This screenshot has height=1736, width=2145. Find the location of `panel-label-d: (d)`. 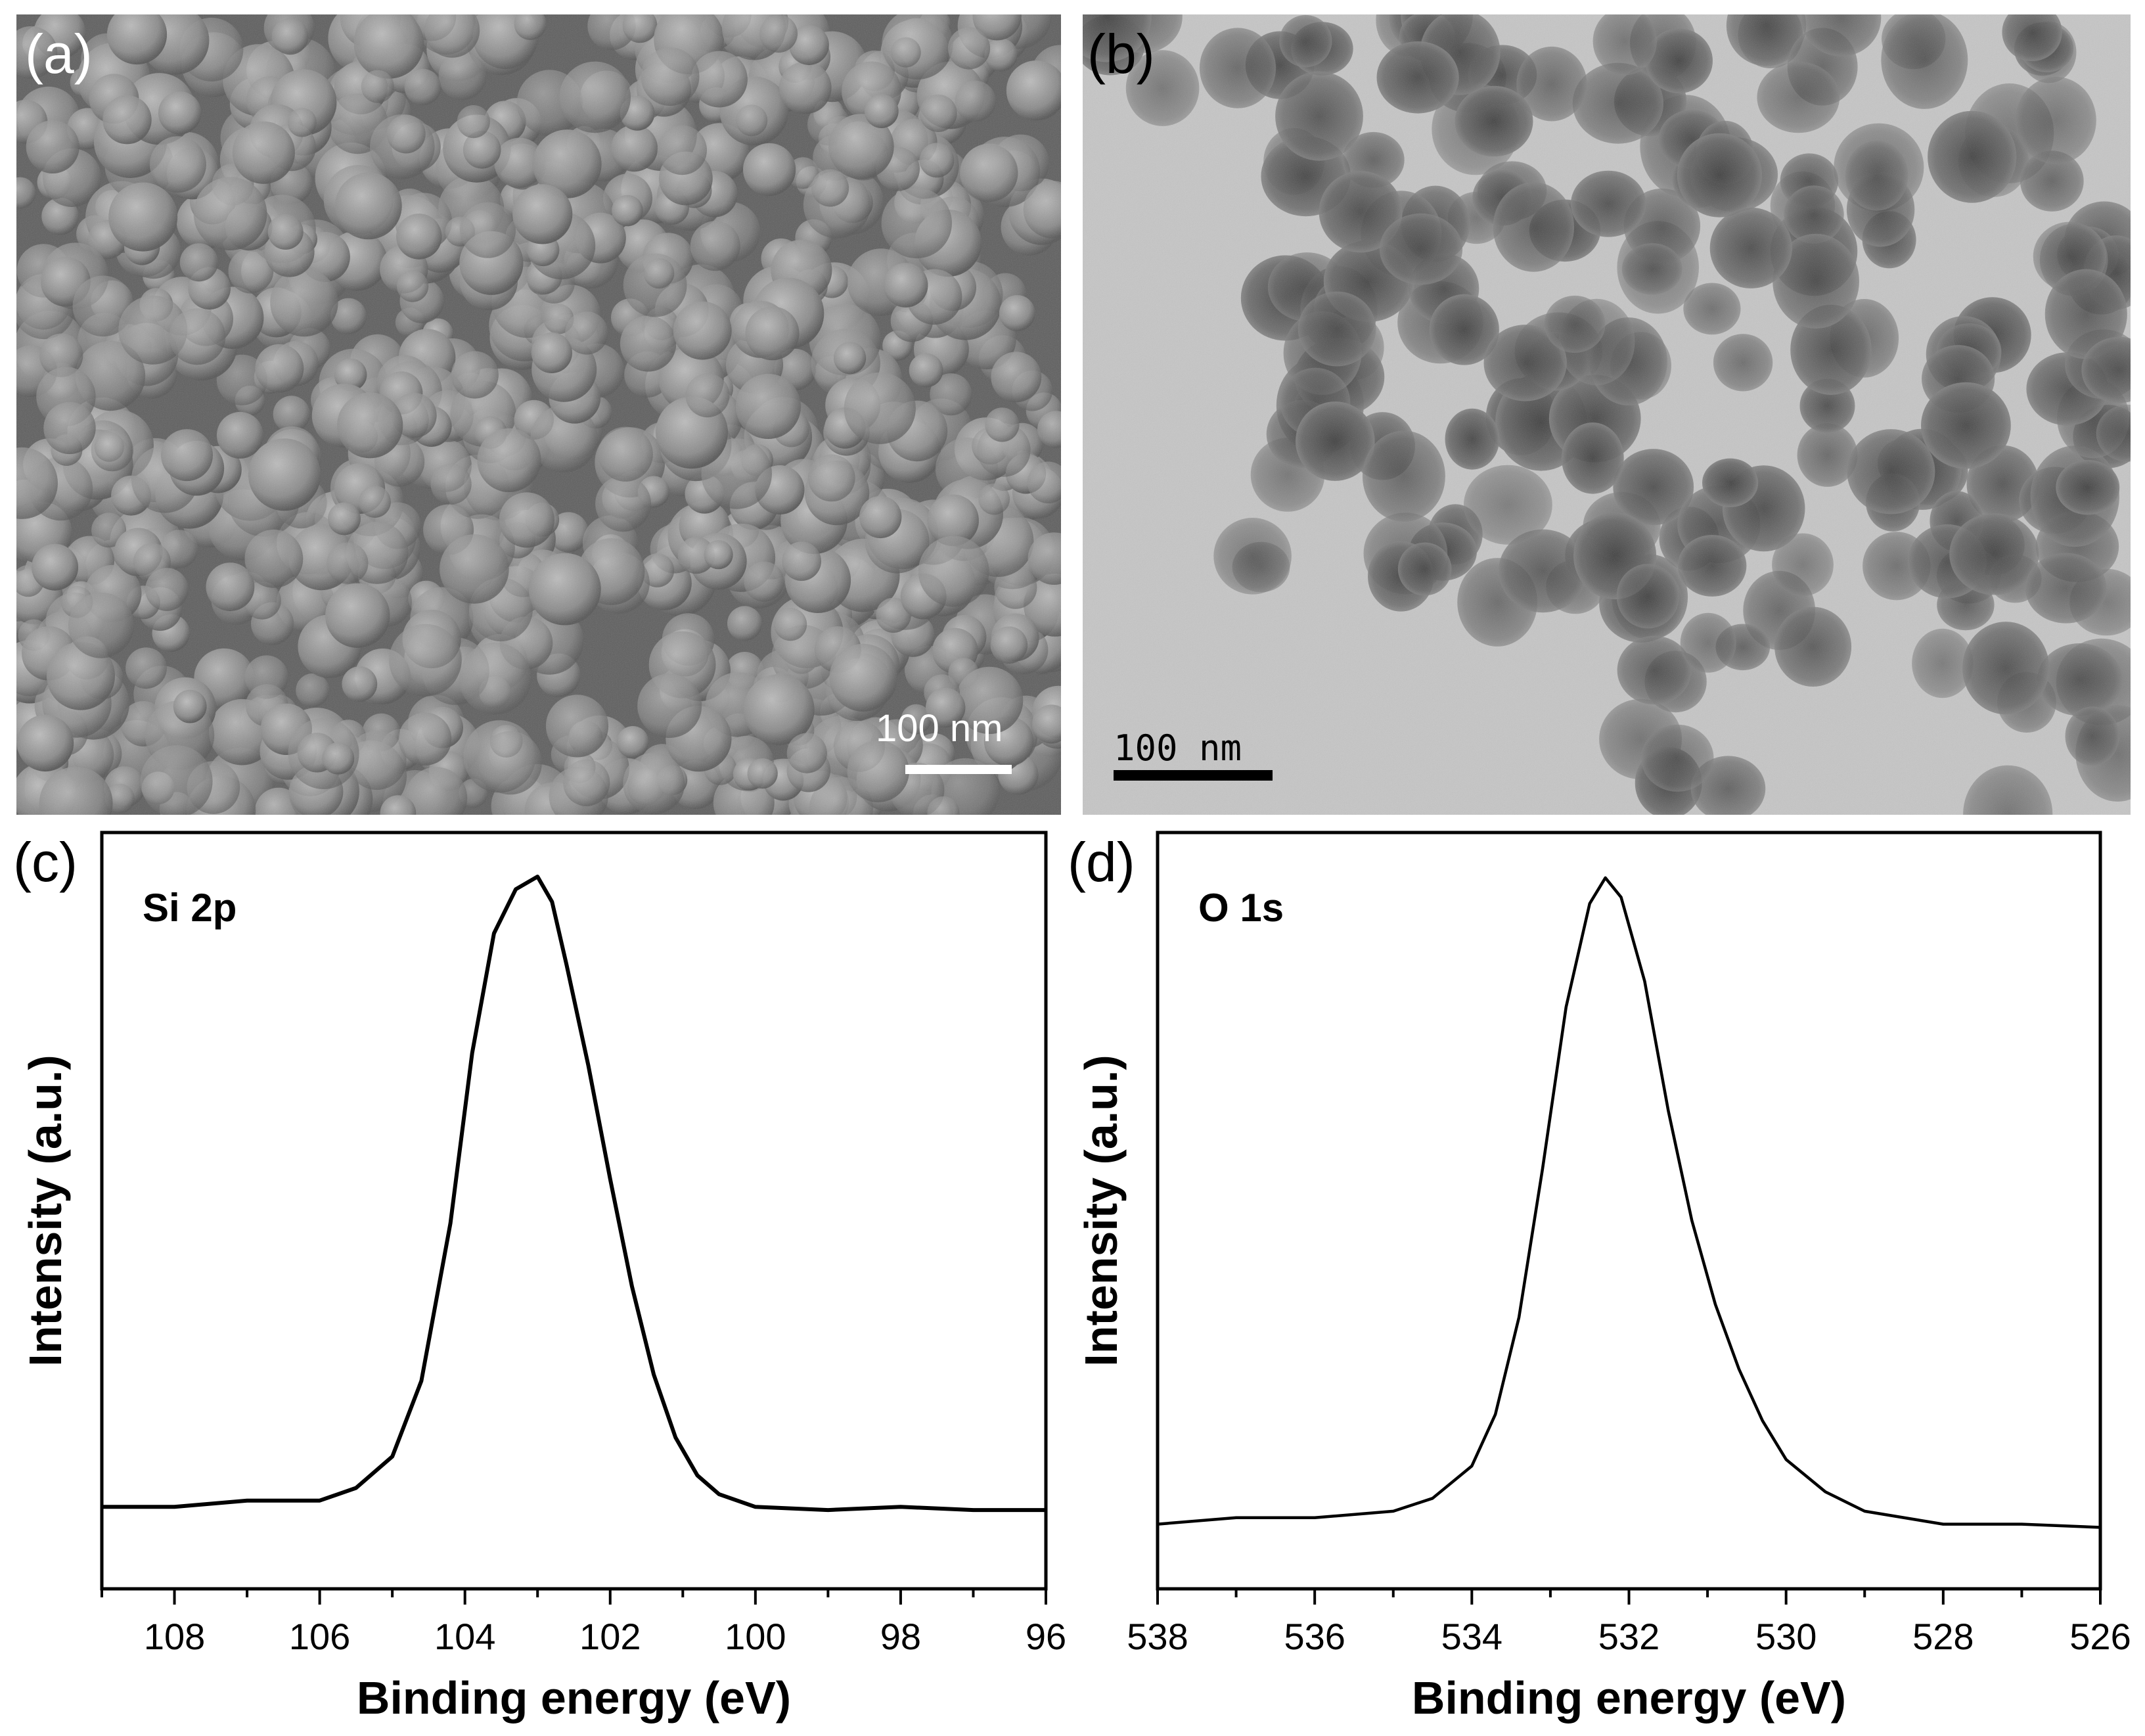

panel-label-d: (d) is located at coordinates (1101, 862).